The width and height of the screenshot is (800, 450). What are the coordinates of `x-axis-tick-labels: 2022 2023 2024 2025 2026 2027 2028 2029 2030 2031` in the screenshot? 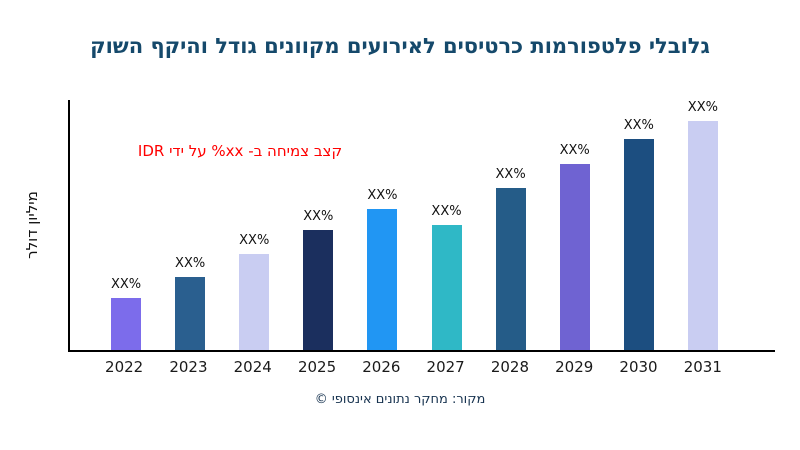 It's located at (421, 367).